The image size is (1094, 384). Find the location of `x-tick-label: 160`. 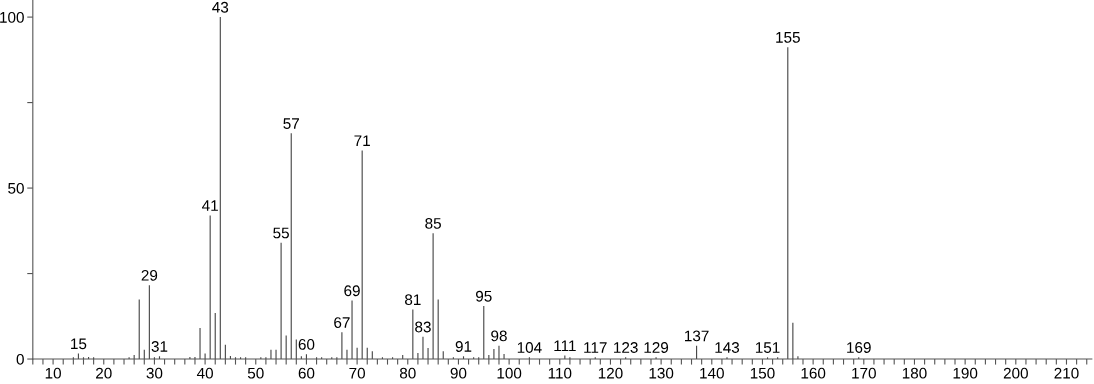

x-tick-label: 160 is located at coordinates (813, 373).